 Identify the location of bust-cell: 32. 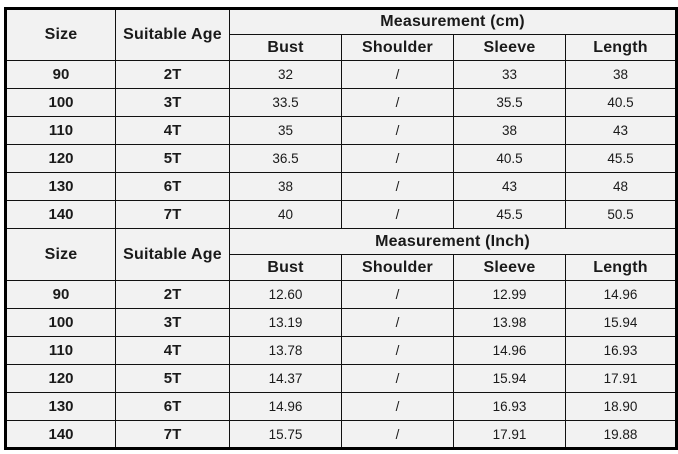
(285, 74).